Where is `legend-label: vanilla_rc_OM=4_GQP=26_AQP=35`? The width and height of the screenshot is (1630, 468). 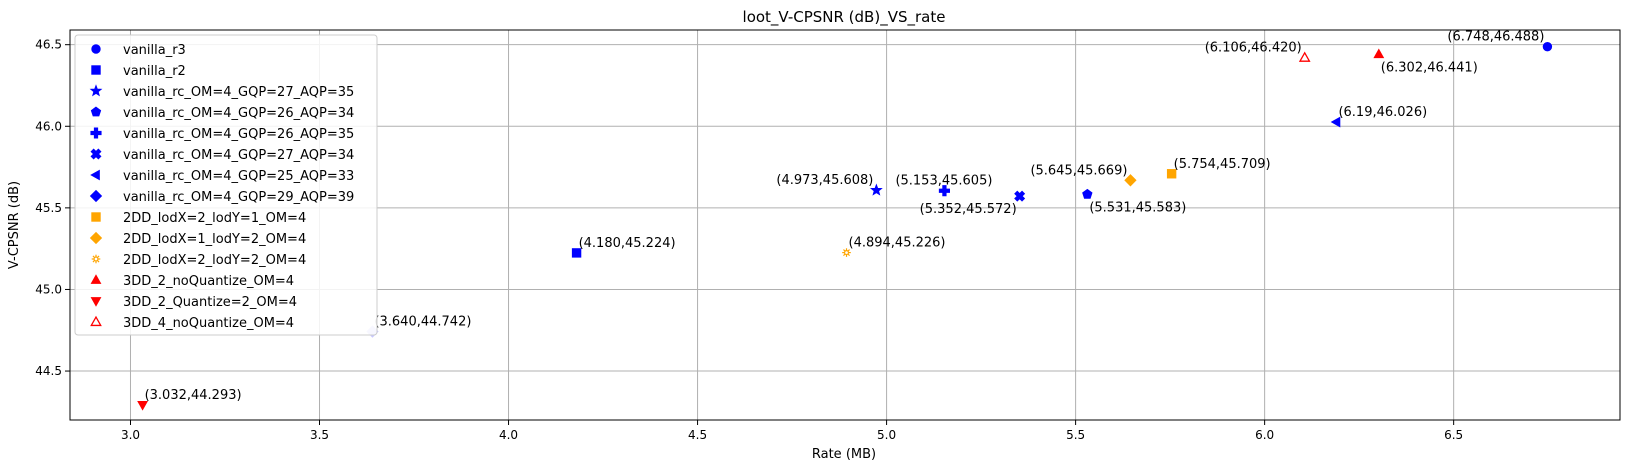 legend-label: vanilla_rc_OM=4_GQP=26_AQP=35 is located at coordinates (238, 134).